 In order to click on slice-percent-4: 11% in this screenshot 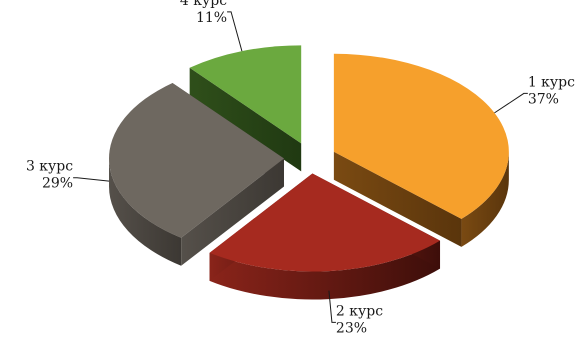, I will do `click(211, 18)`.